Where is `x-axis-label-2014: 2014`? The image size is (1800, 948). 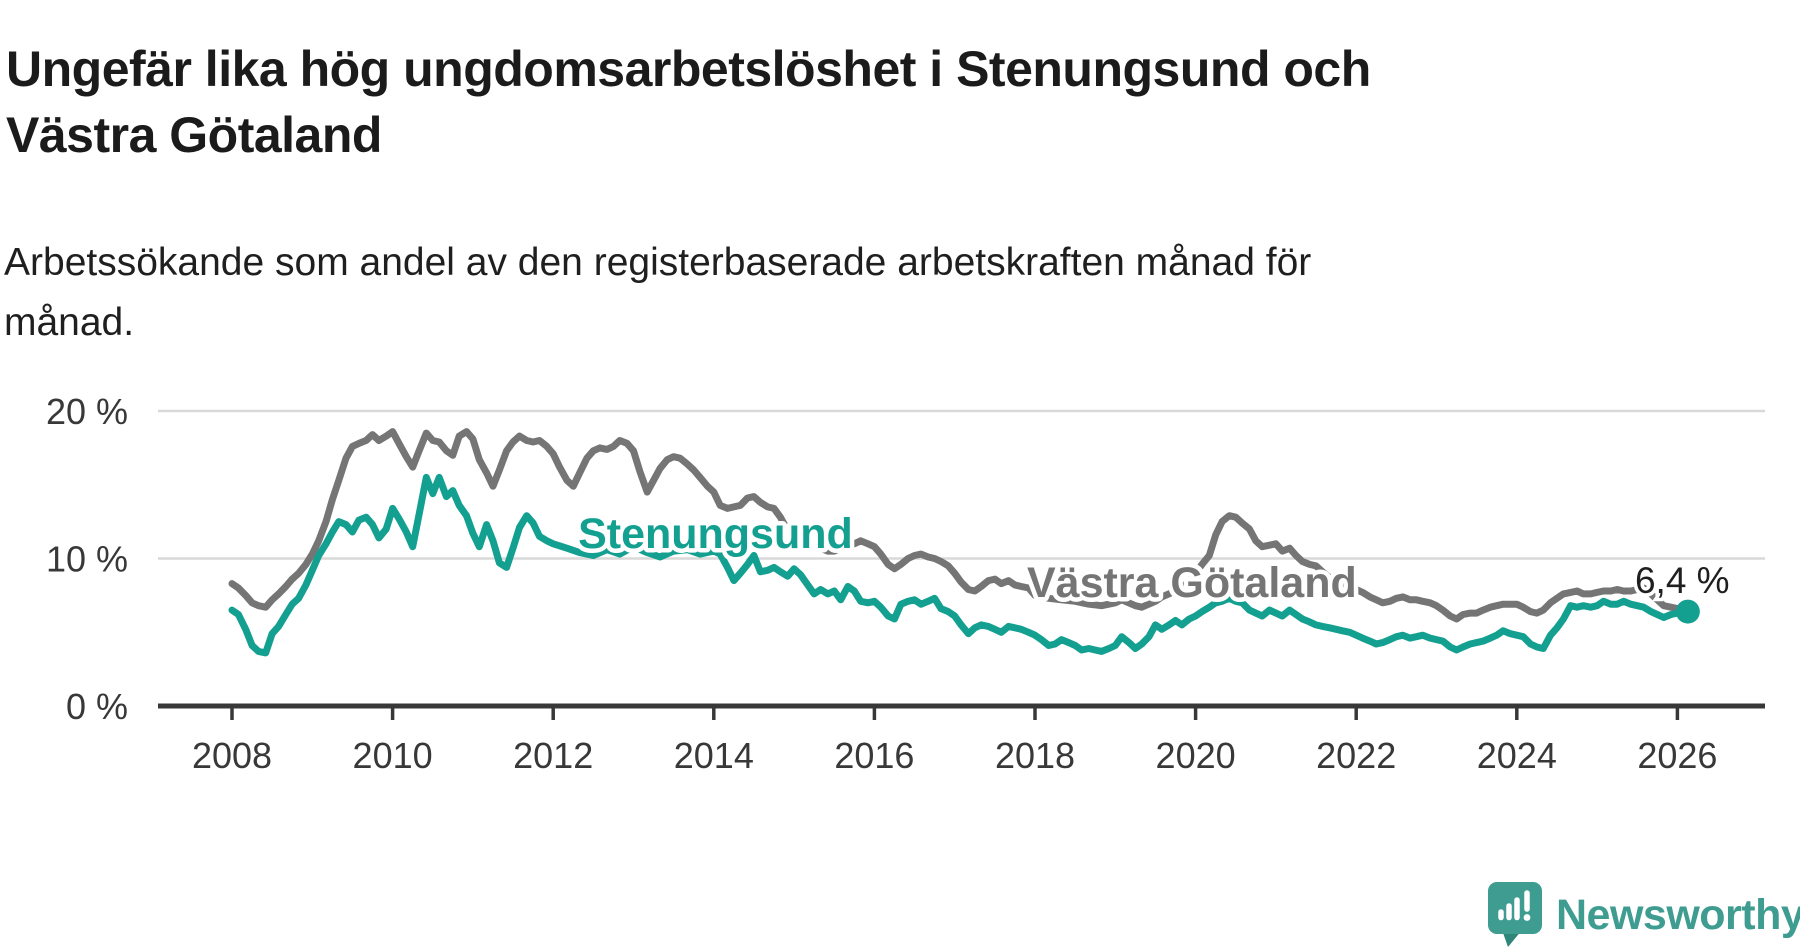
x-axis-label-2014: 2014 is located at coordinates (714, 755).